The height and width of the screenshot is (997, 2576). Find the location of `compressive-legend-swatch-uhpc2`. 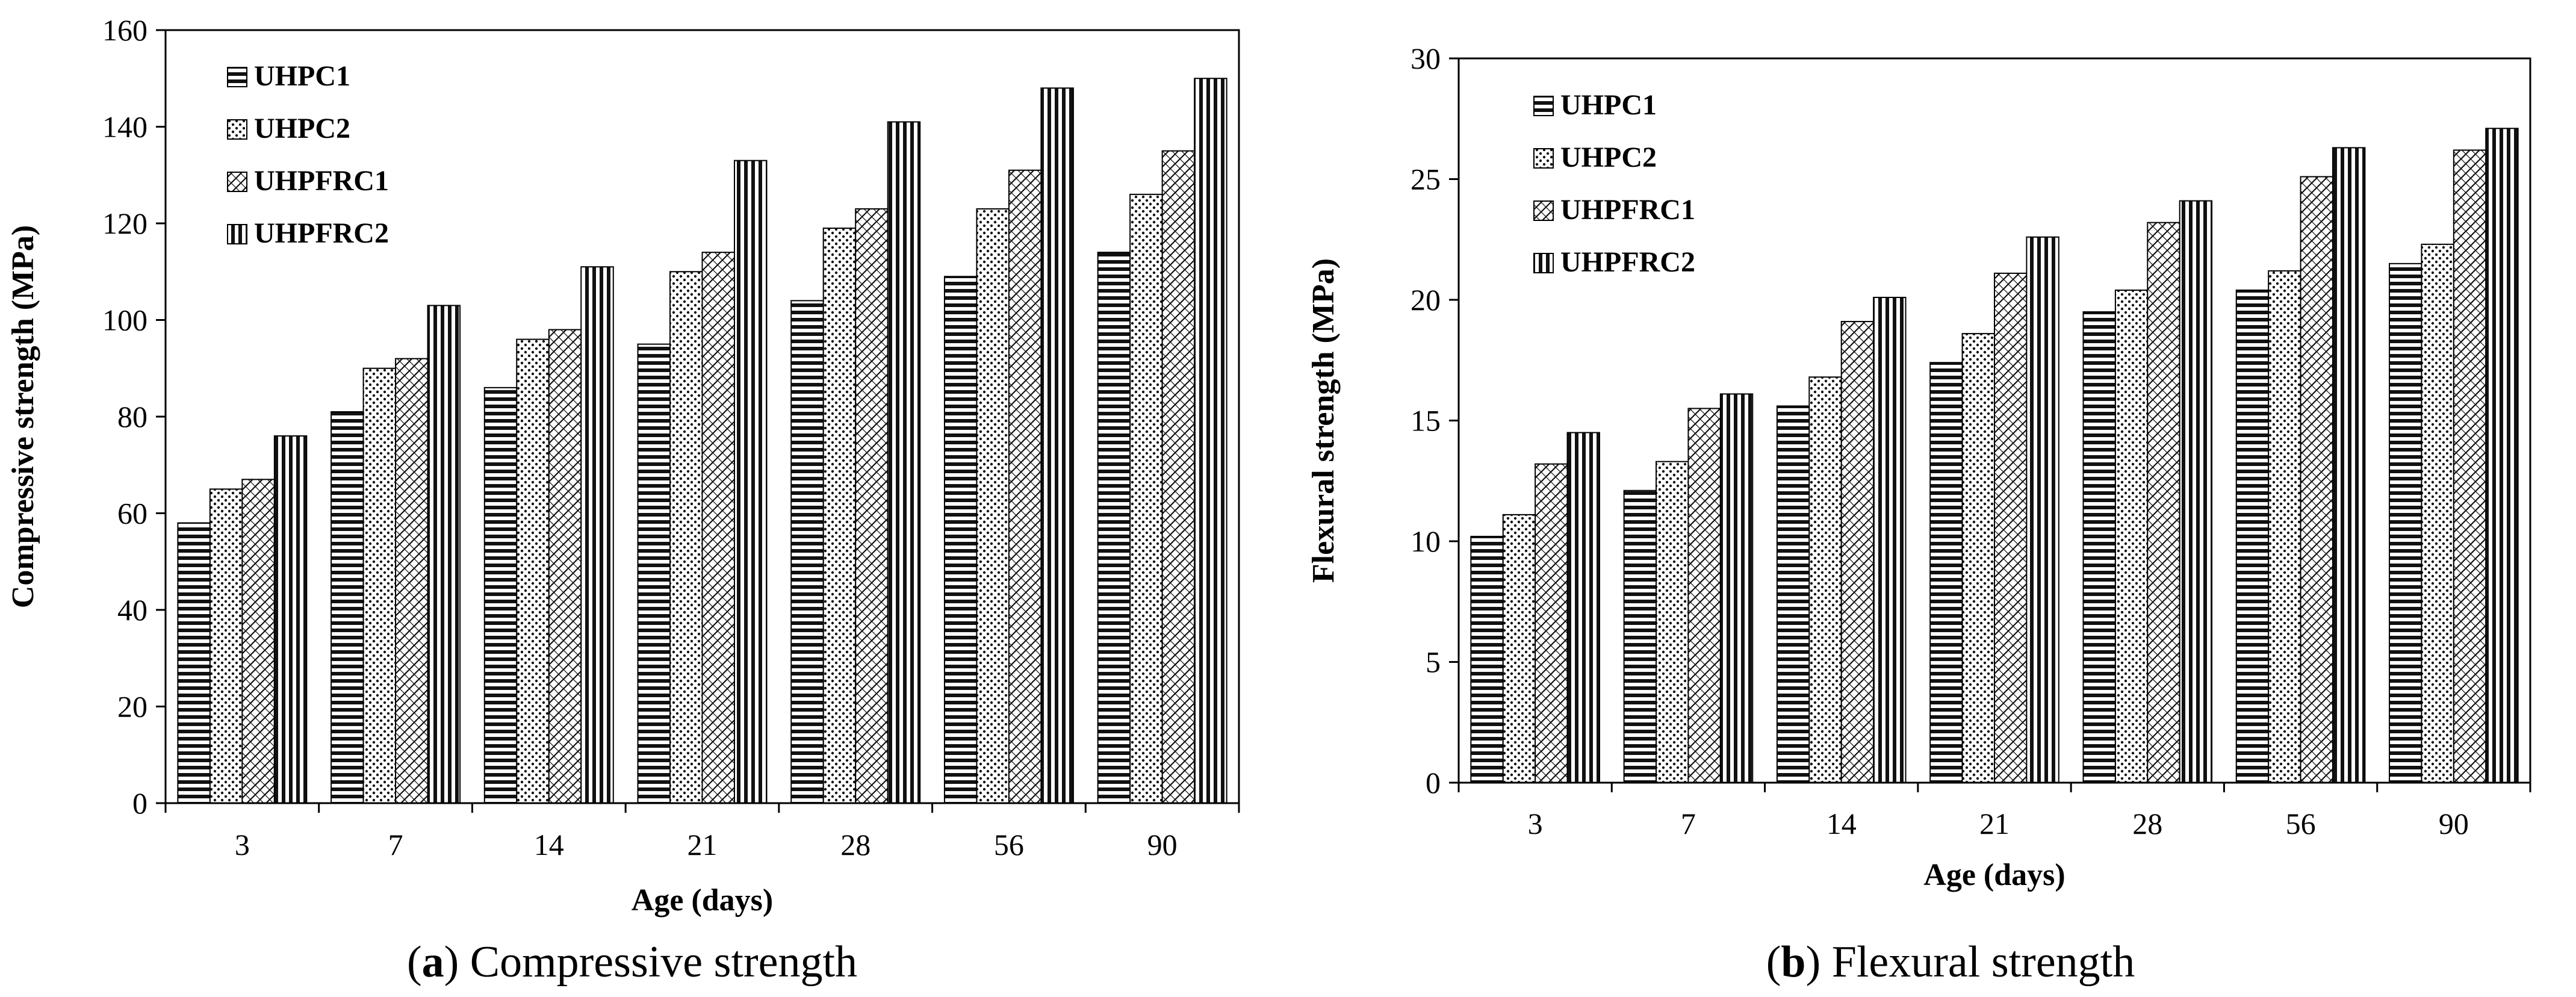

compressive-legend-swatch-uhpc2 is located at coordinates (237, 129).